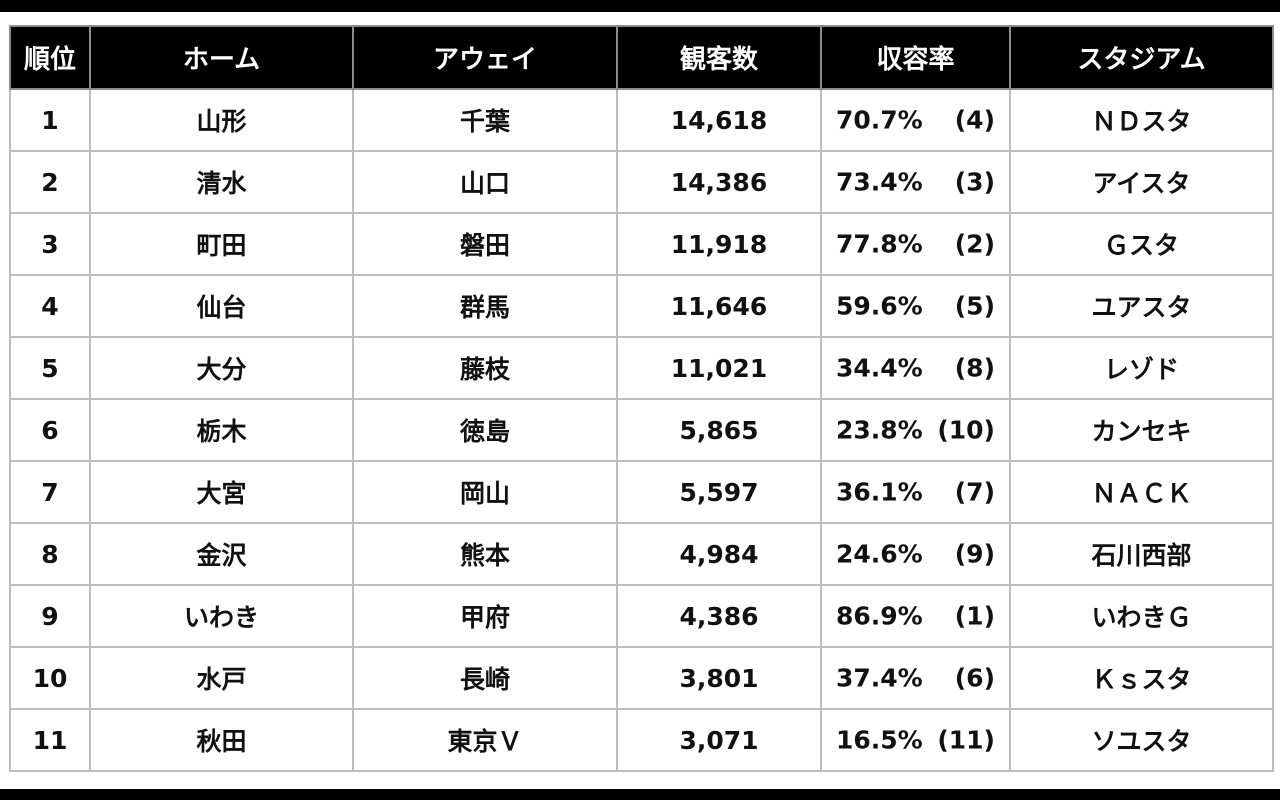 The image size is (1280, 800). Describe the element at coordinates (221, 554) in the screenshot. I see `cell-home: 金沢` at that location.